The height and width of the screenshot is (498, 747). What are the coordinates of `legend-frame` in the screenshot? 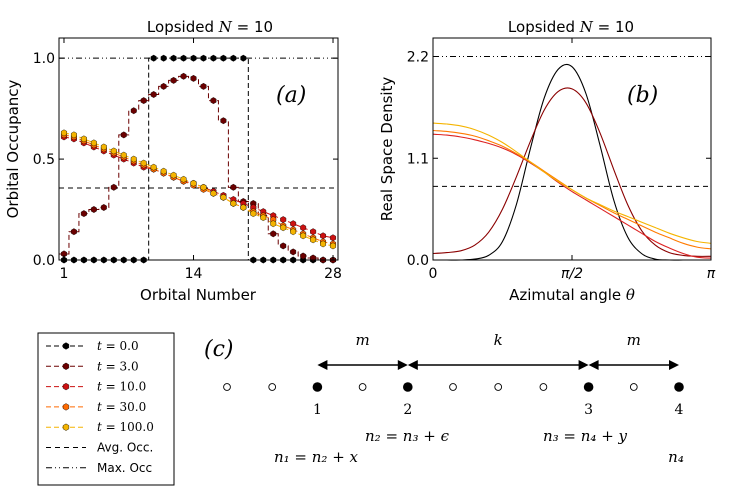 It's located at (106, 409).